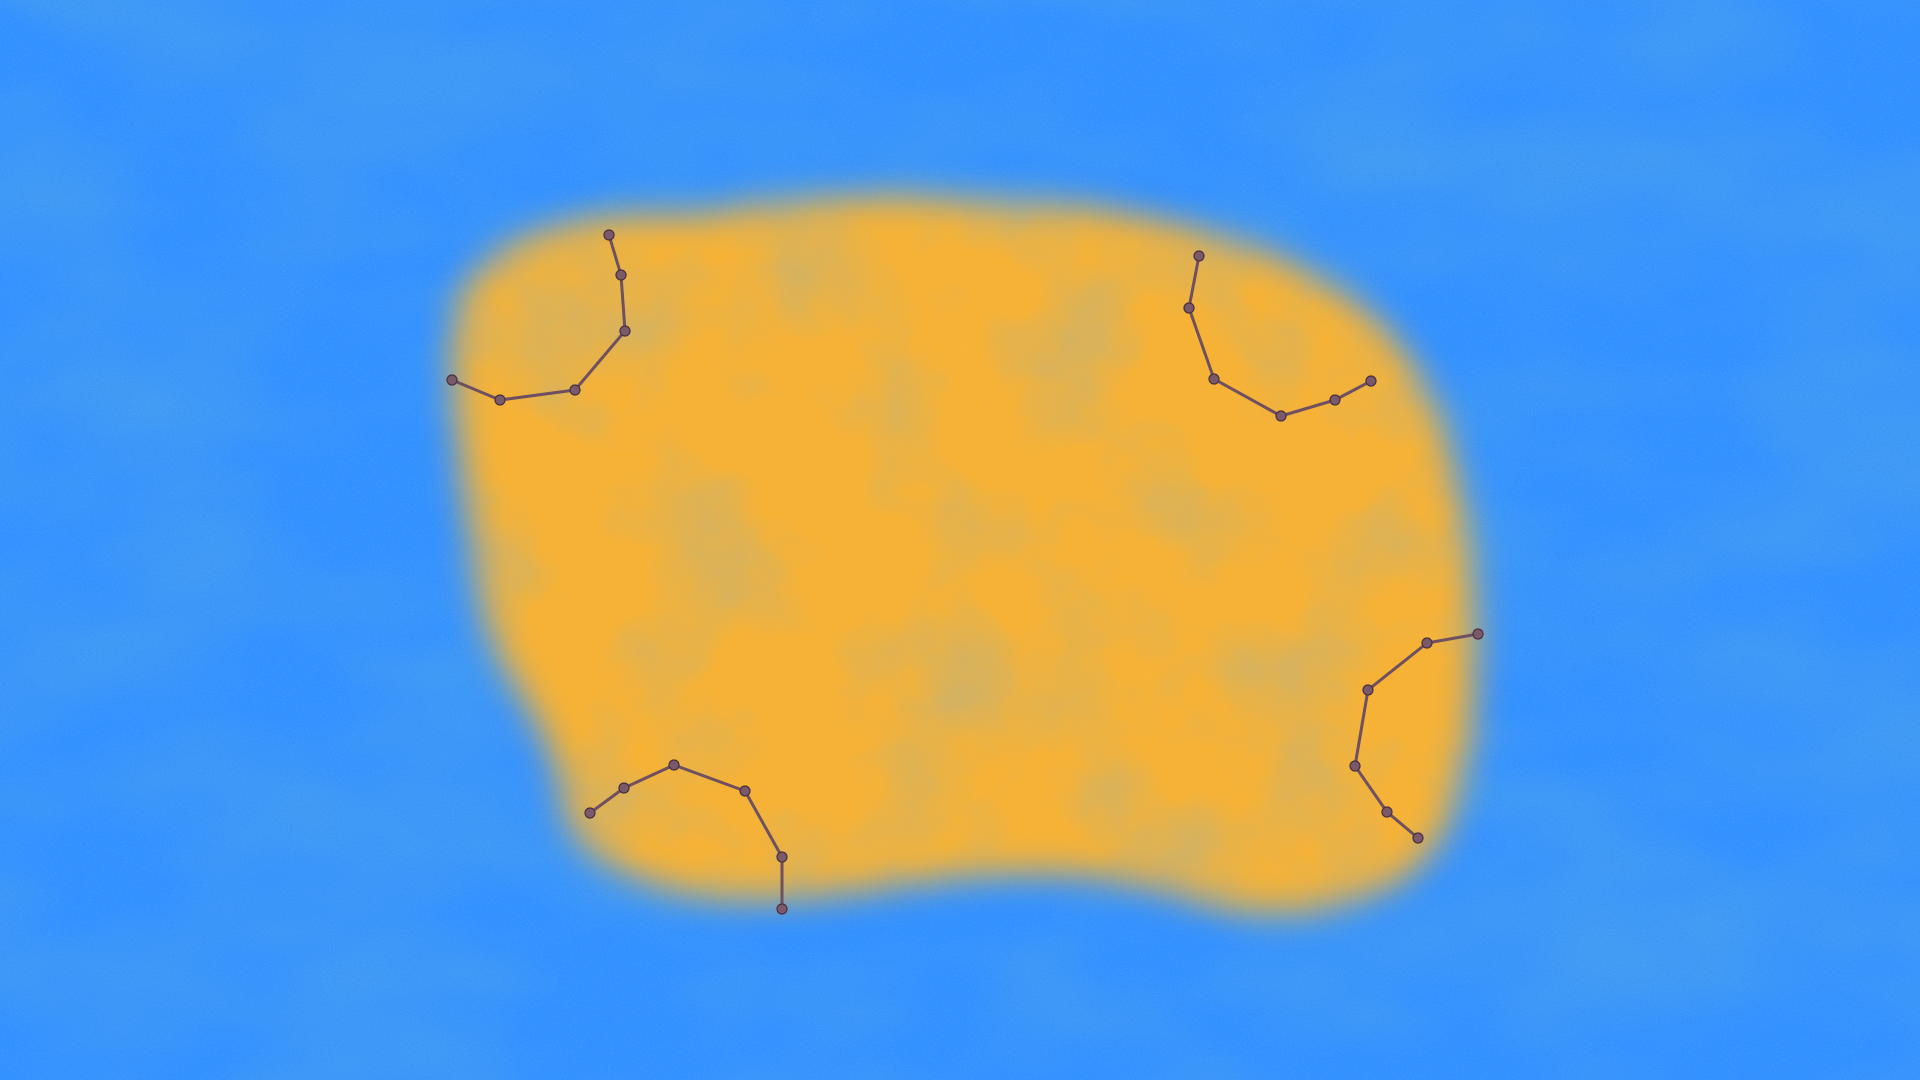 This screenshot has width=1920, height=1080. I want to click on path-top-left, so click(538, 317).